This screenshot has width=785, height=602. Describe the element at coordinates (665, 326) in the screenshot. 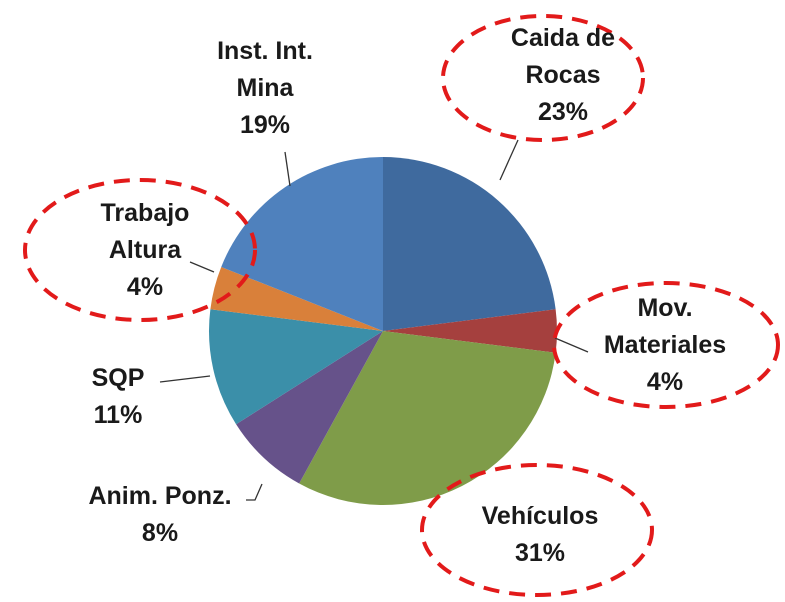

I see `category-label: Mov. Materiales` at that location.